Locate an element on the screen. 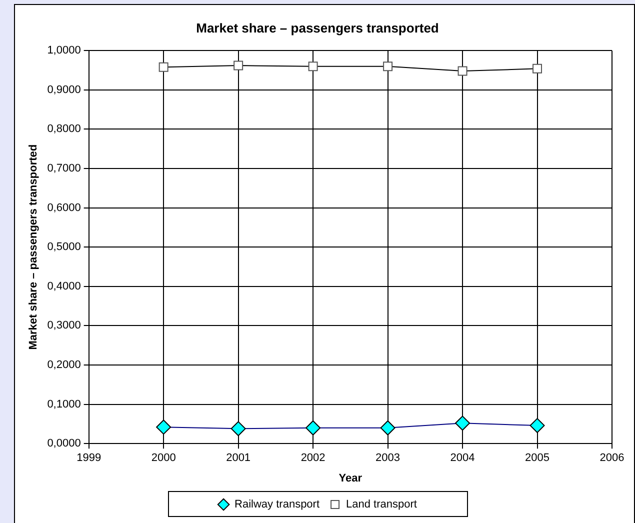  y-tick-label: 0,5000 is located at coordinates (64, 247).